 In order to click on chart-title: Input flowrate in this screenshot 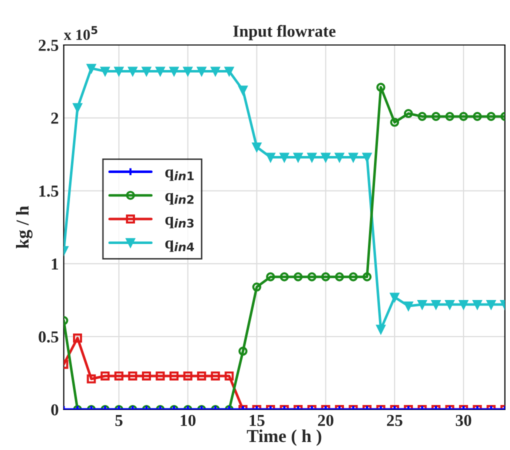, I will do `click(284, 32)`.